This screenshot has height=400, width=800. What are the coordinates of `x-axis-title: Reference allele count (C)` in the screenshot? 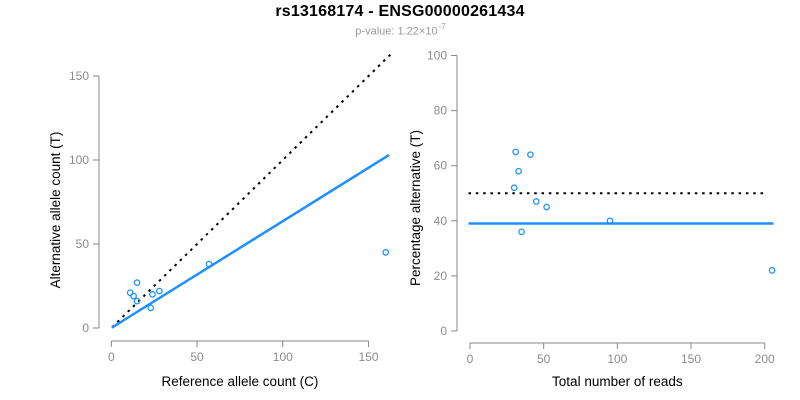 It's located at (240, 381).